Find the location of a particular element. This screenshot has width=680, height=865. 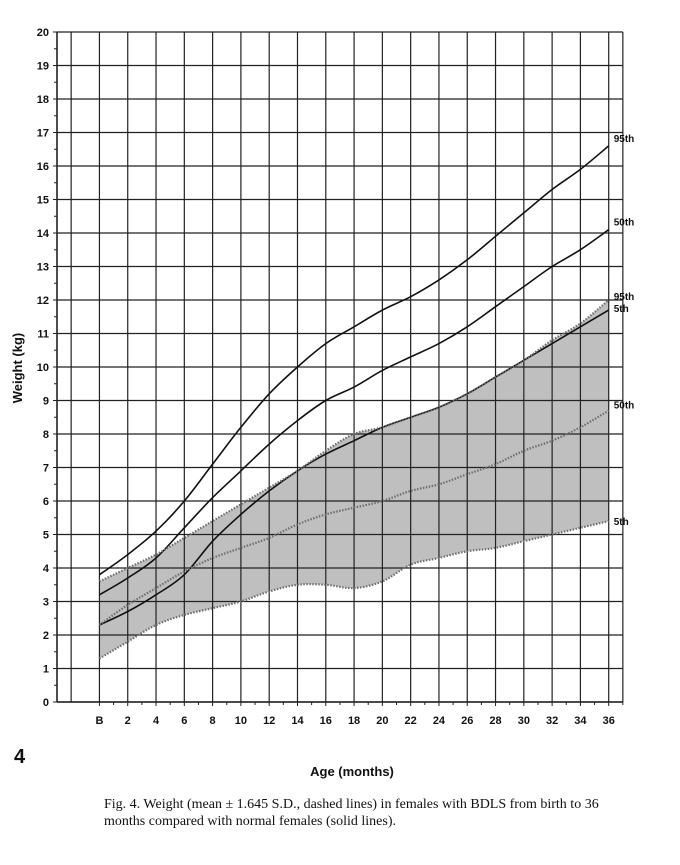

y-tick-label: 8 is located at coordinates (46, 435).